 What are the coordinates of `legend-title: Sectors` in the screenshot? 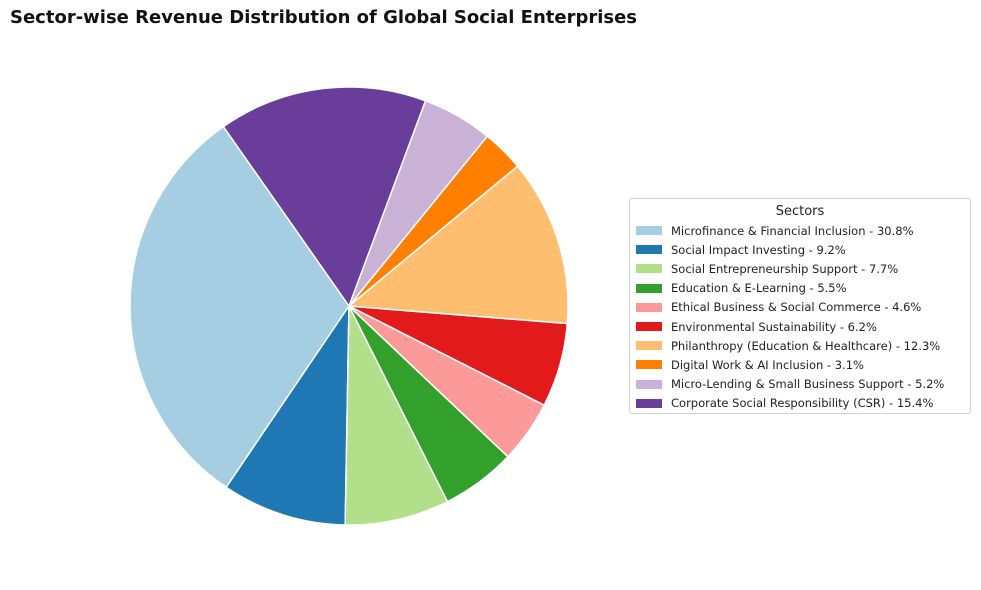 It's located at (800, 211).